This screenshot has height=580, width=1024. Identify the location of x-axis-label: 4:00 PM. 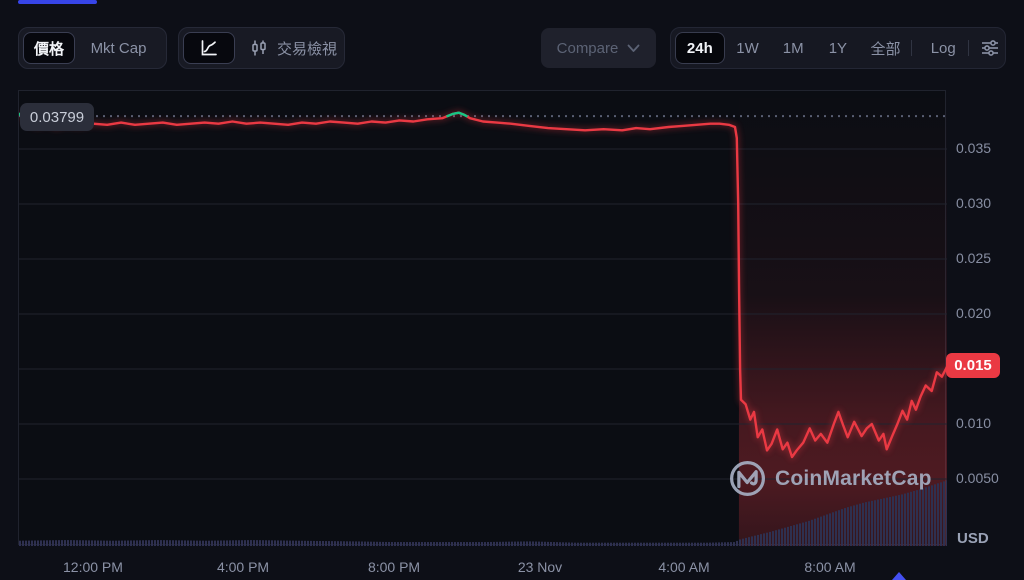
(243, 567).